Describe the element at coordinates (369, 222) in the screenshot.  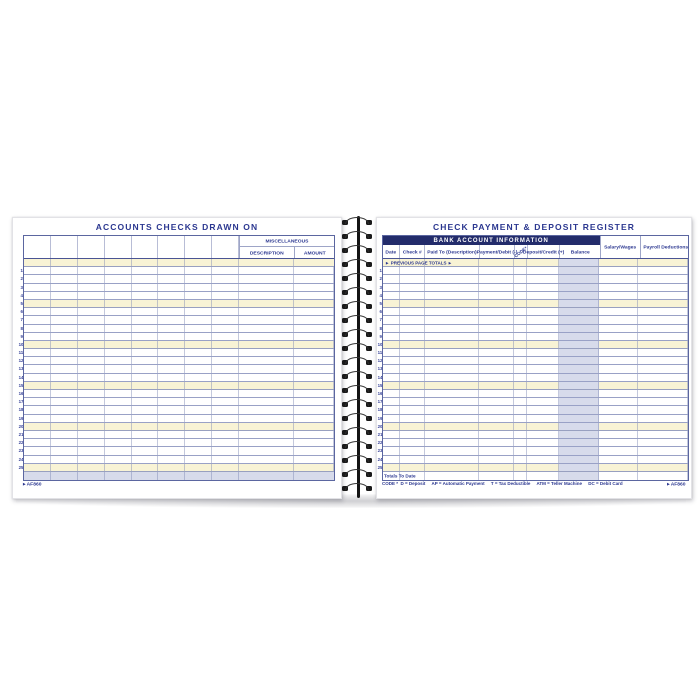
I see `coil-dotr` at that location.